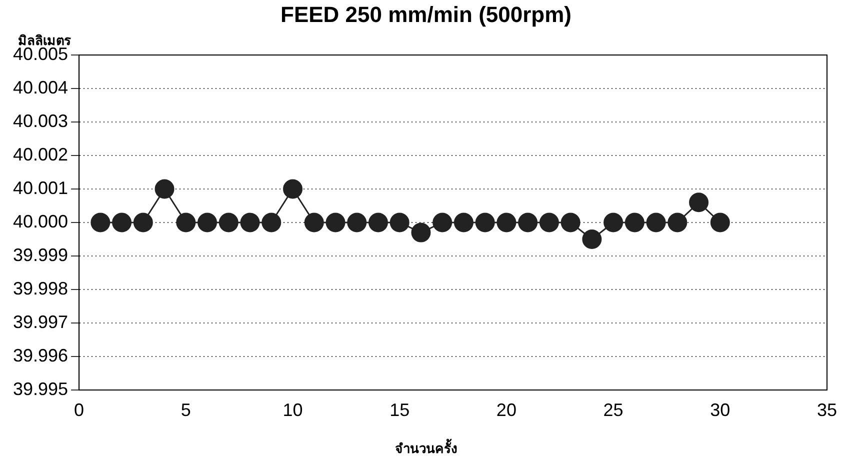  What do you see at coordinates (40, 87) in the screenshot?
I see `y-tick-label: 40.004` at bounding box center [40, 87].